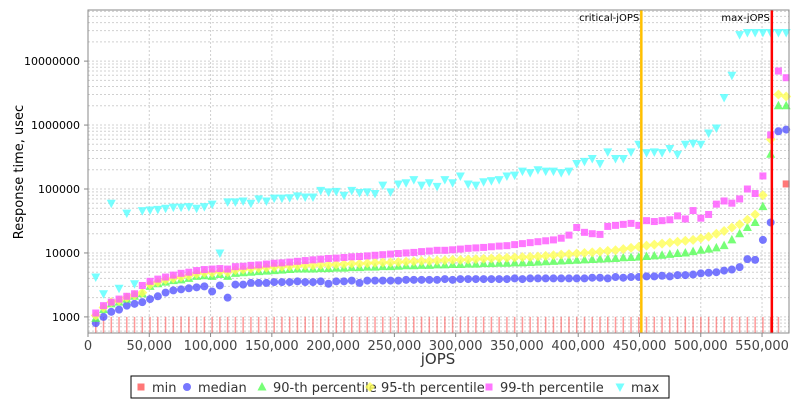 The width and height of the screenshot is (800, 400). What do you see at coordinates (272, 346) in the screenshot?
I see `x-tick-label: 150,000` at bounding box center [272, 346].